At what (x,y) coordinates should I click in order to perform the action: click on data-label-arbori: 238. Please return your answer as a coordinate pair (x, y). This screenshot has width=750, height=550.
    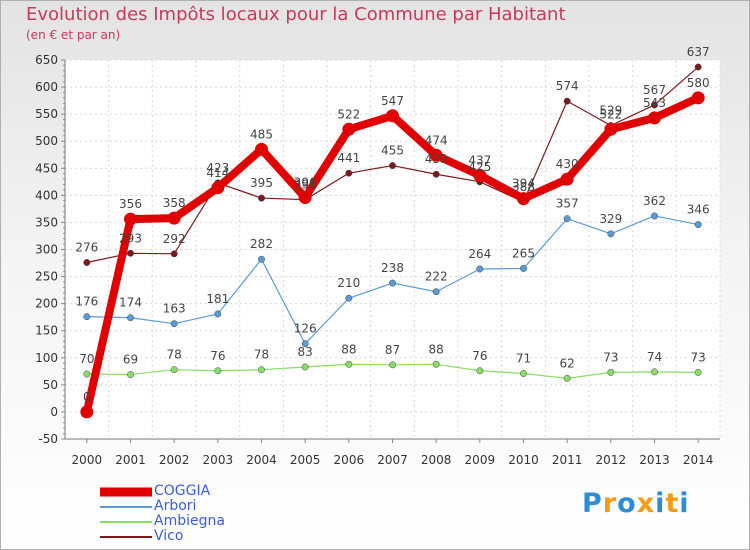
    Looking at the image, I should click on (392, 268).